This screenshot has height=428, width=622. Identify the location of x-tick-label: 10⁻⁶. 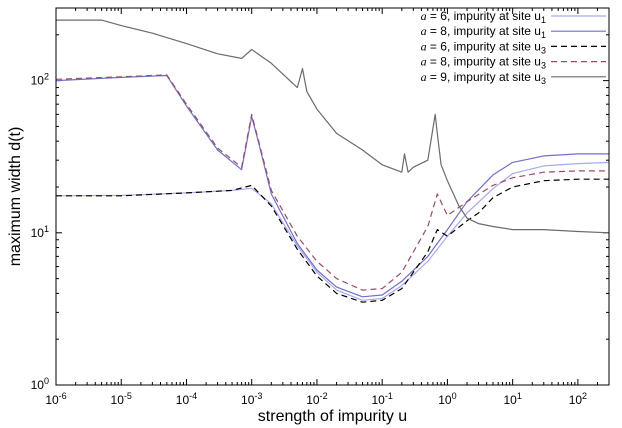
(55, 399).